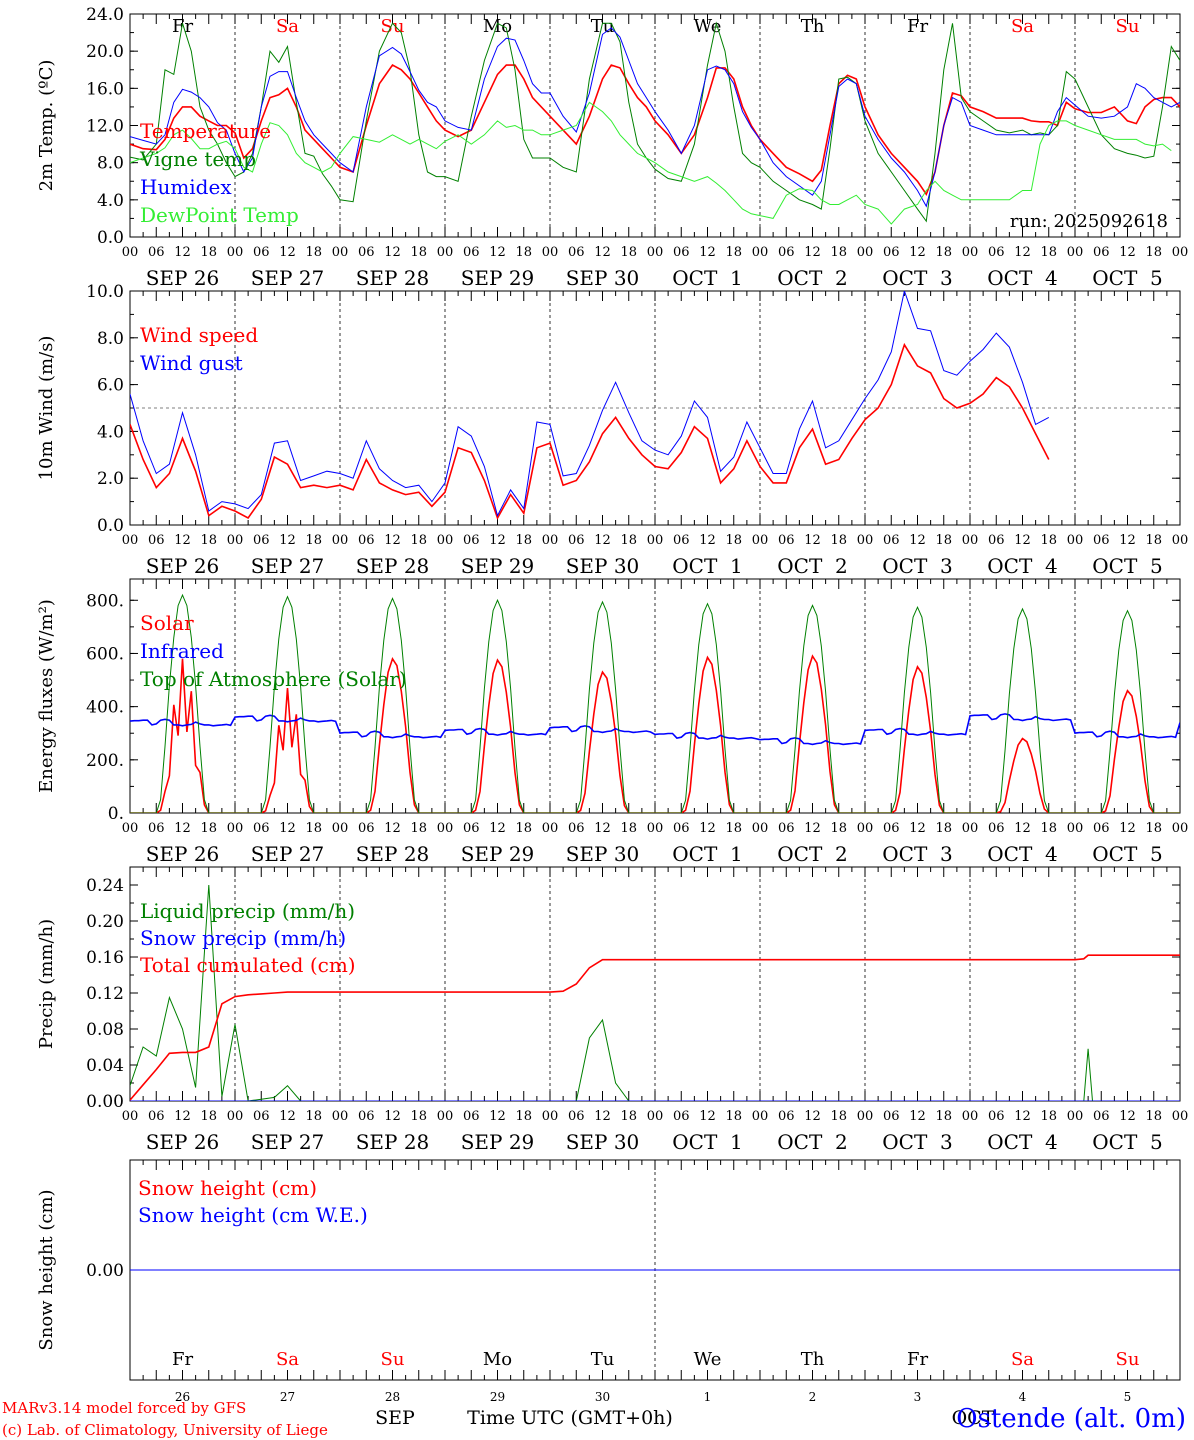  Describe the element at coordinates (812, 278) in the screenshot. I see `date-label: OCT 2` at that location.